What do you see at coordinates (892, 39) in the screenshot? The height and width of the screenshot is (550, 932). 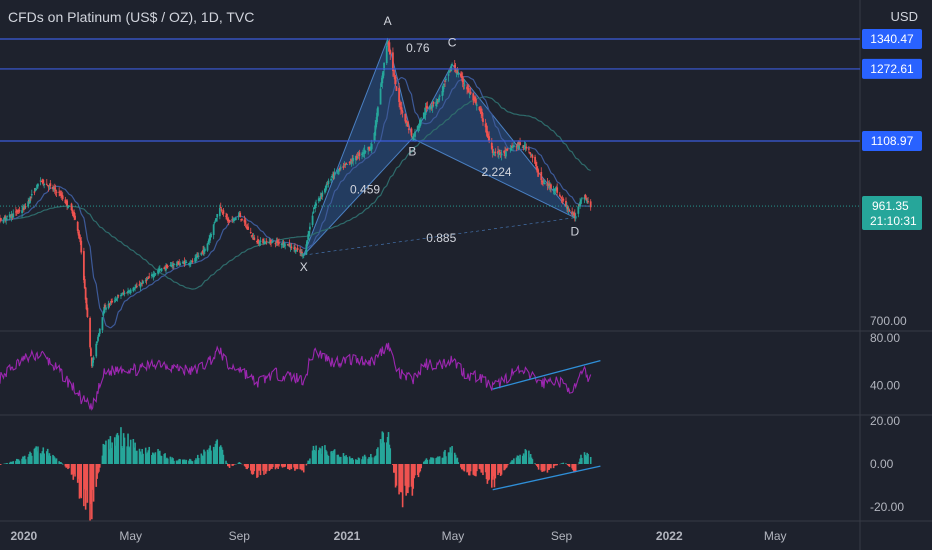 I see `level-label-bg` at bounding box center [892, 39].